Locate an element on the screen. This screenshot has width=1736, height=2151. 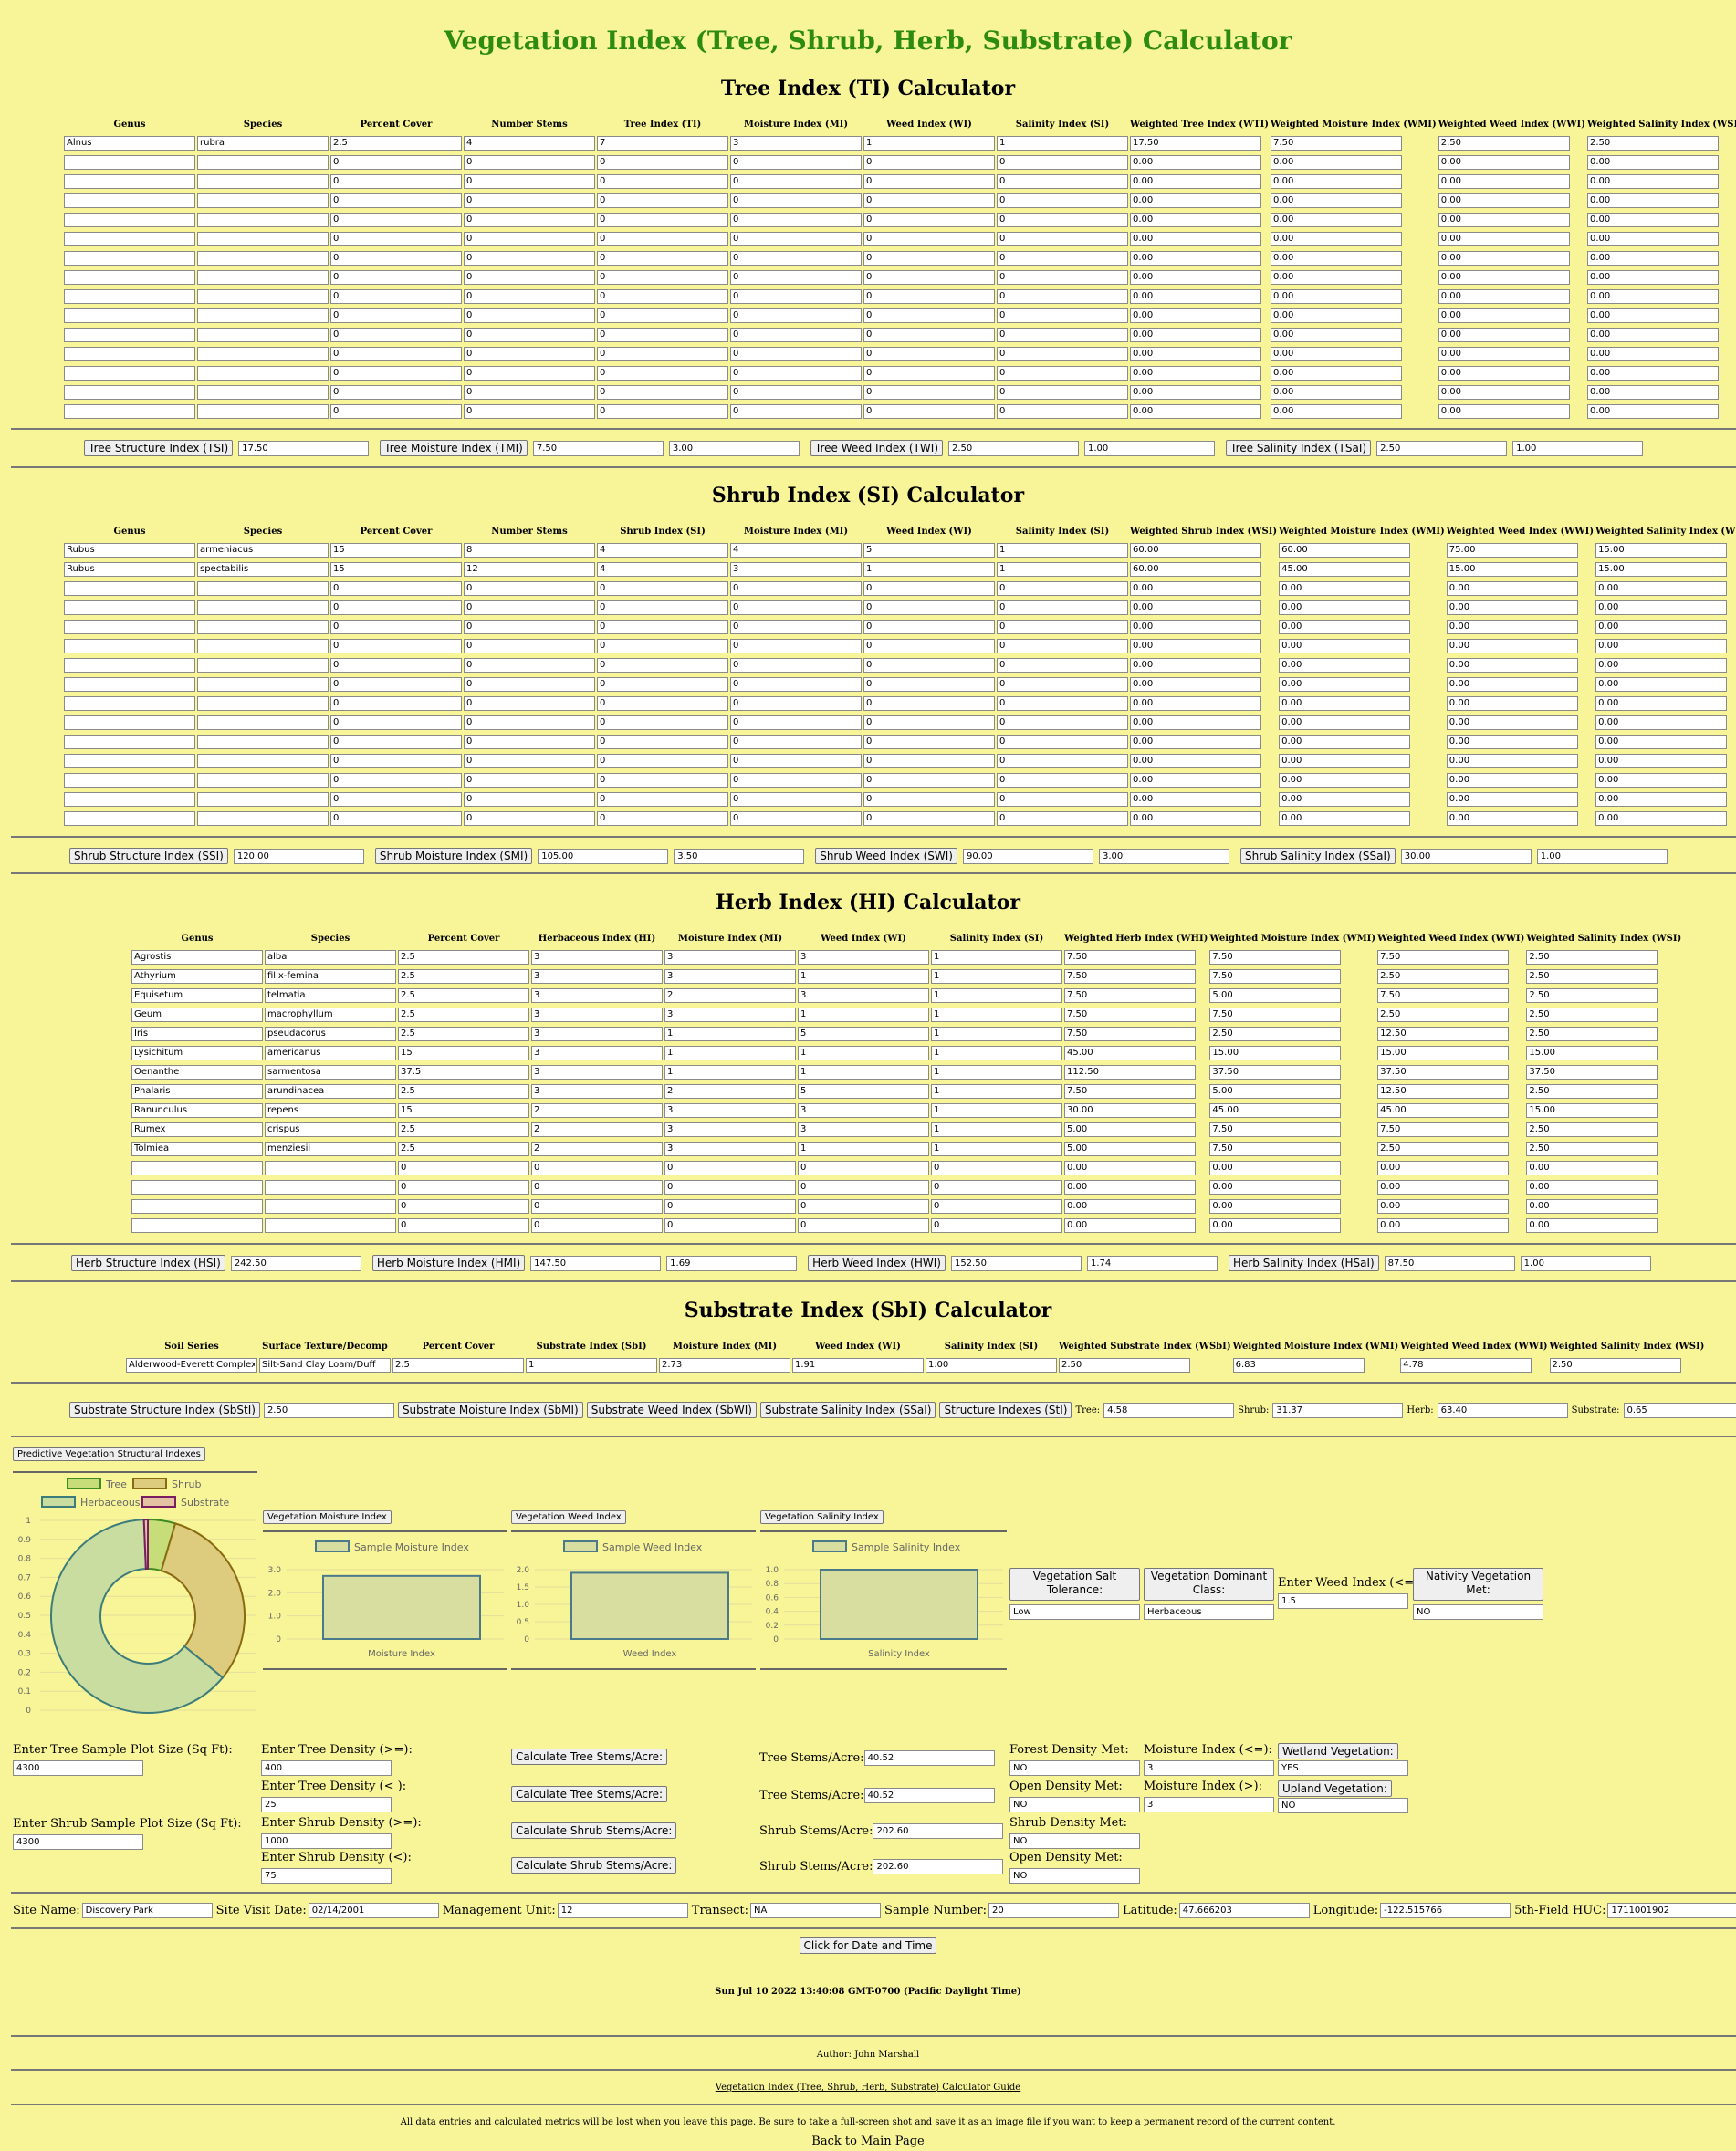
upland-field is located at coordinates (1343, 1806).